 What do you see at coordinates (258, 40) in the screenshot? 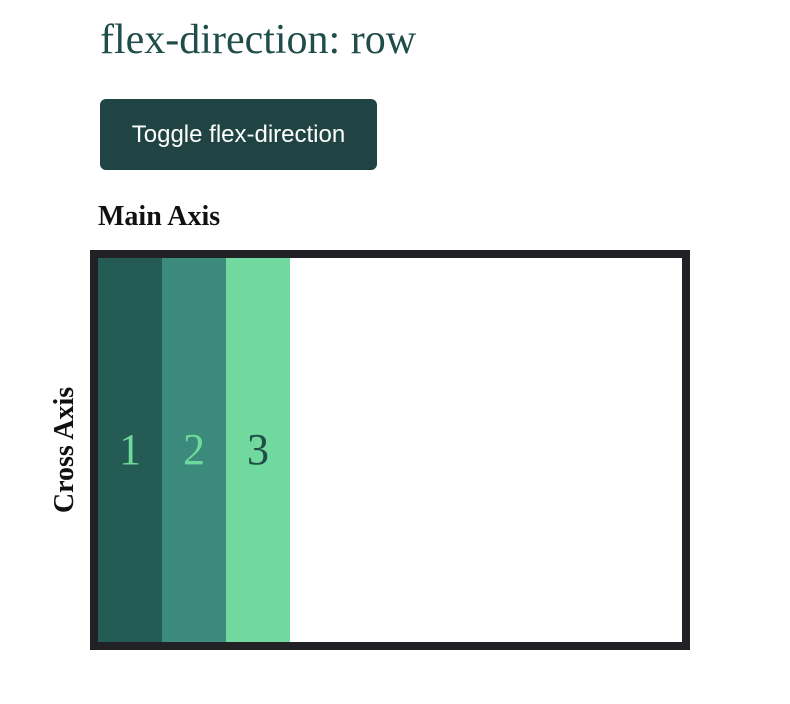
I see `page-title: flex-direction: row` at bounding box center [258, 40].